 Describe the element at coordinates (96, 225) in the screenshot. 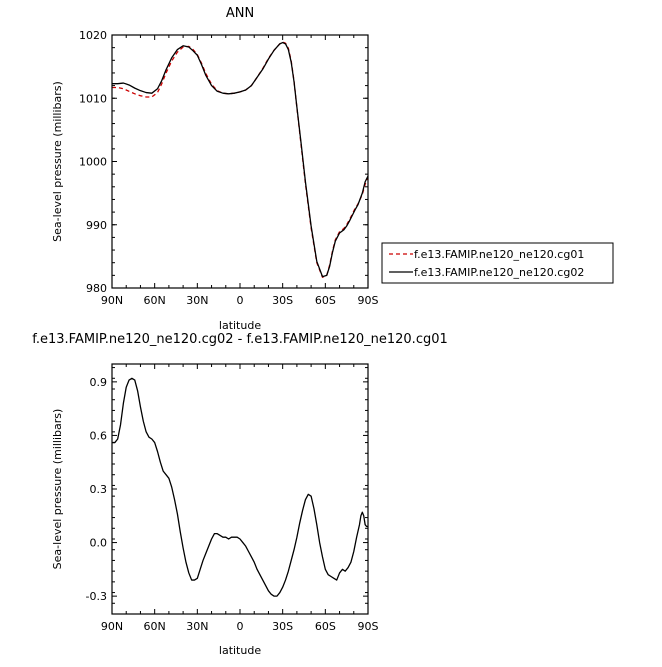

I see `y-tick-label: 990` at that location.